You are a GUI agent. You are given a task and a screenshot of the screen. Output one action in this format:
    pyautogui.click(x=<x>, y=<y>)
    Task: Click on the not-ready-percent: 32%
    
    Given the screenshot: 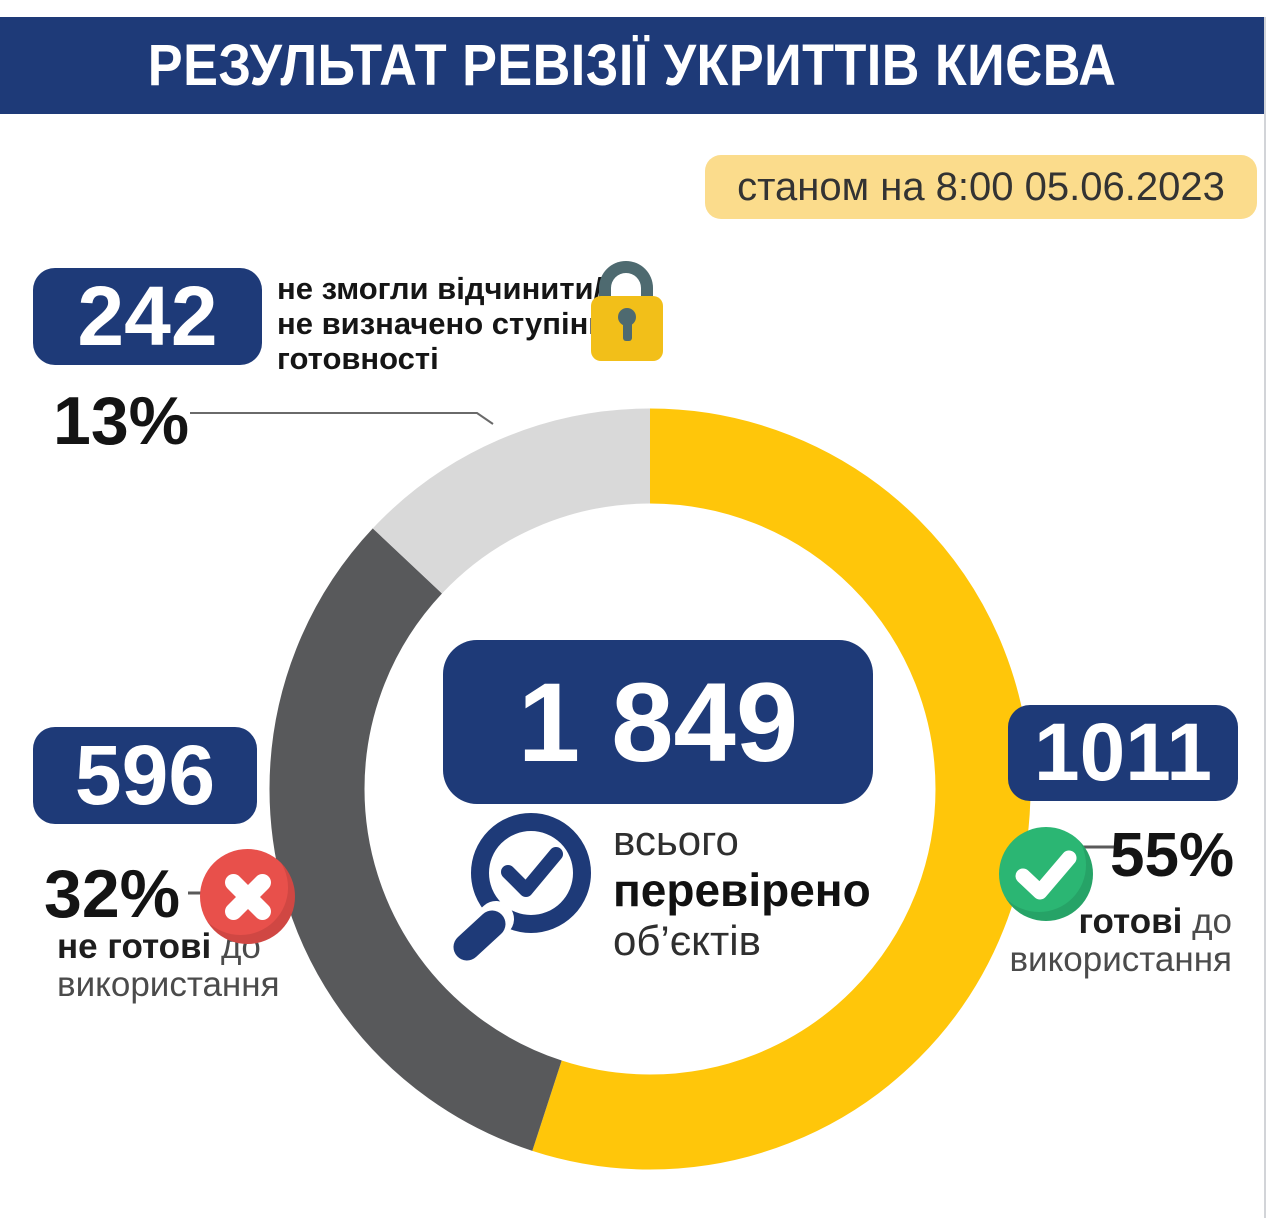 What is the action you would take?
    pyautogui.click(x=112, y=894)
    